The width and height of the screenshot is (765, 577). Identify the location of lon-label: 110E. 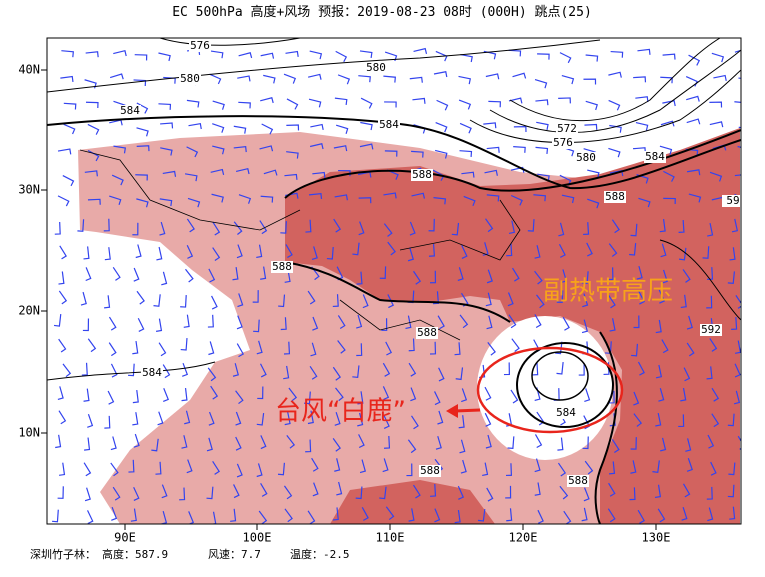
(390, 538).